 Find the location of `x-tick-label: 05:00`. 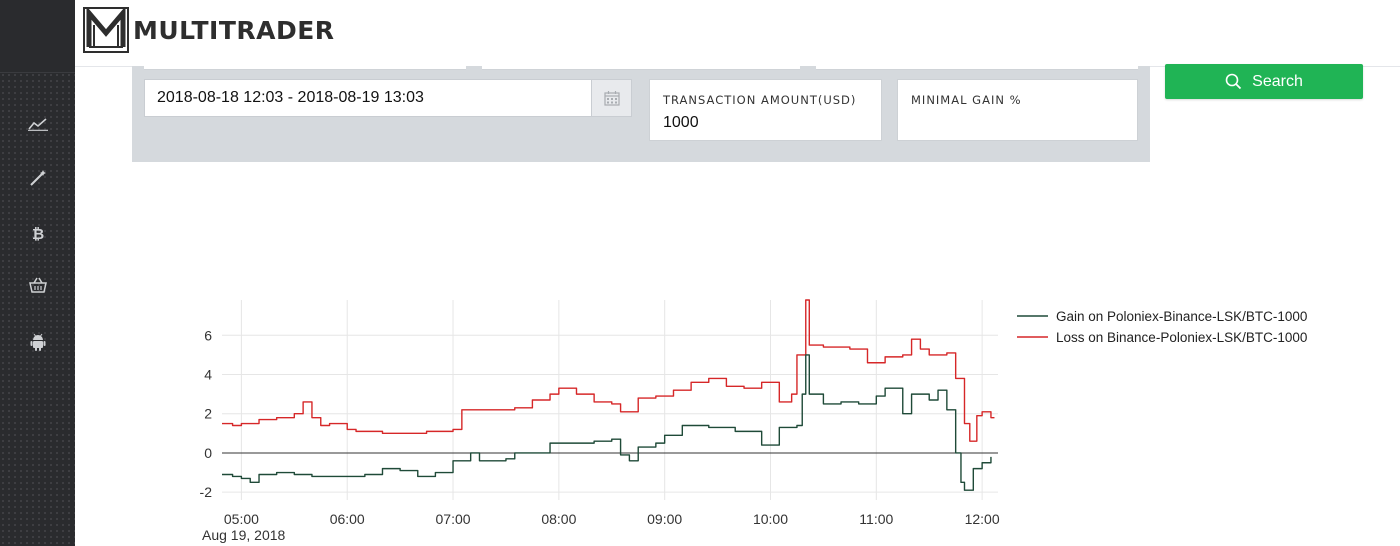

x-tick-label: 05:00 is located at coordinates (241, 519).